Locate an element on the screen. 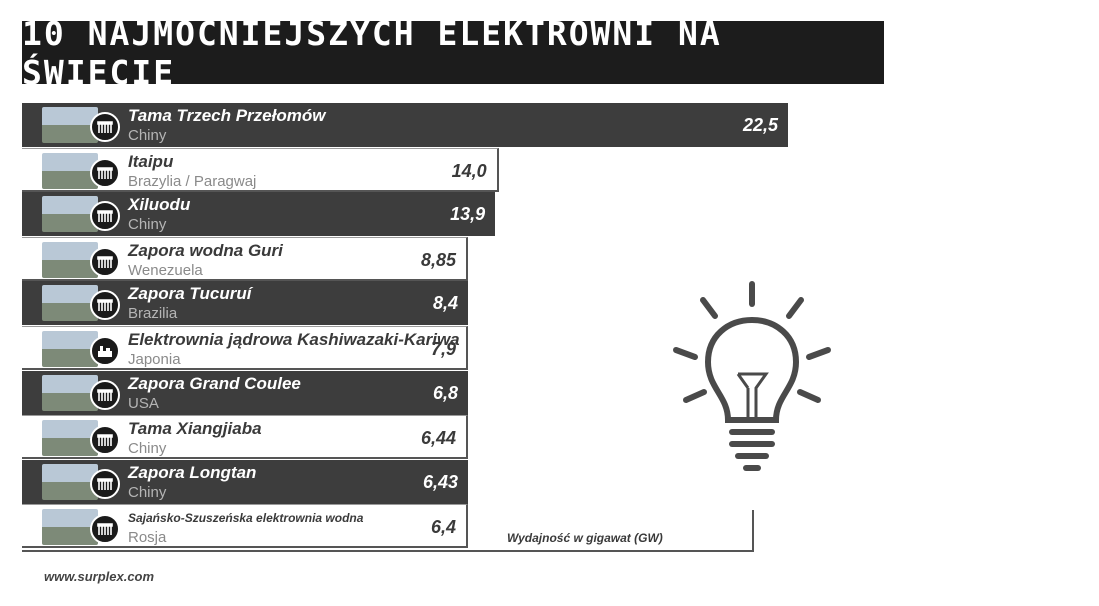 This screenshot has height=606, width=1099. bar-7: Zapora Grand Coulee USA 6,8 is located at coordinates (245, 392).